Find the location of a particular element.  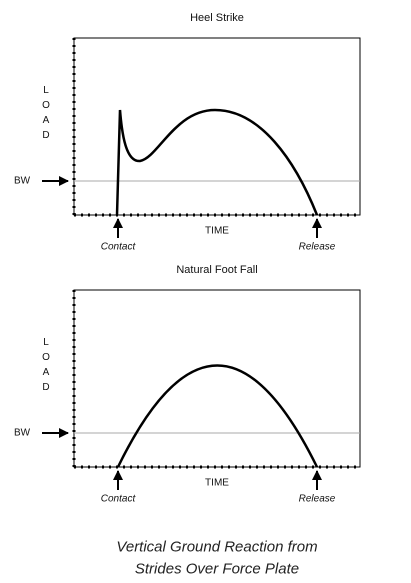

caption: Vertical Ground Reaction from is located at coordinates (217, 547).